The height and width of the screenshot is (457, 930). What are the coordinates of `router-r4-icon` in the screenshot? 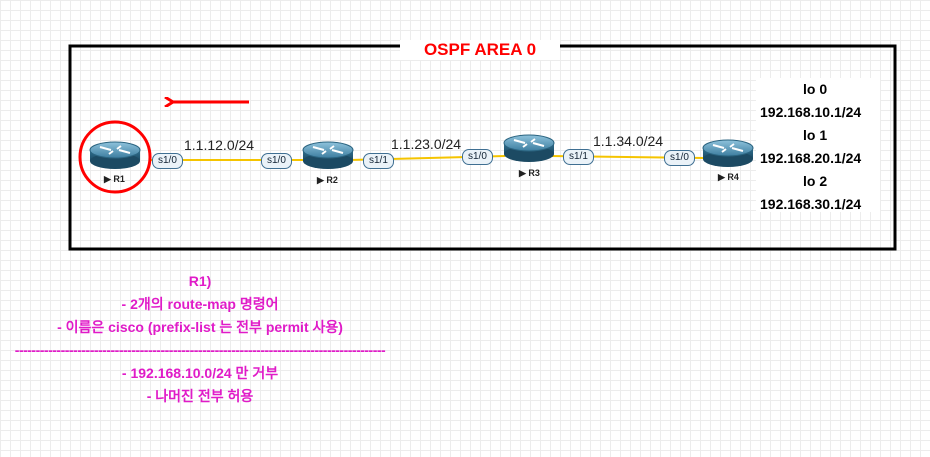 It's located at (728, 153).